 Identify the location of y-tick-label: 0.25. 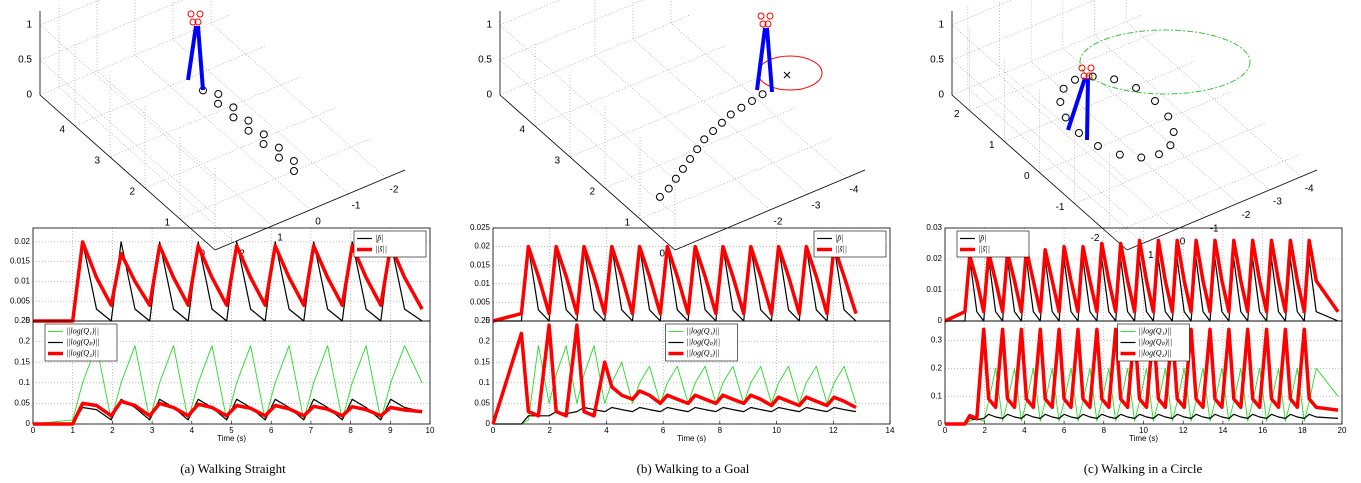
(482, 320).